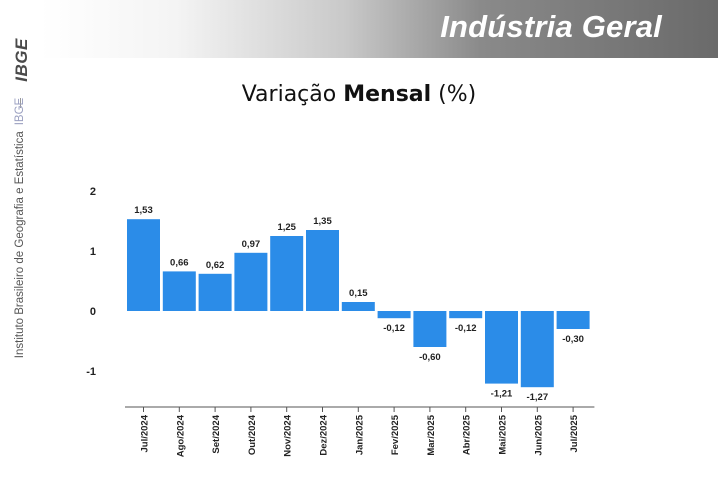  What do you see at coordinates (573, 339) in the screenshot?
I see `bar-value-label: -0,30` at bounding box center [573, 339].